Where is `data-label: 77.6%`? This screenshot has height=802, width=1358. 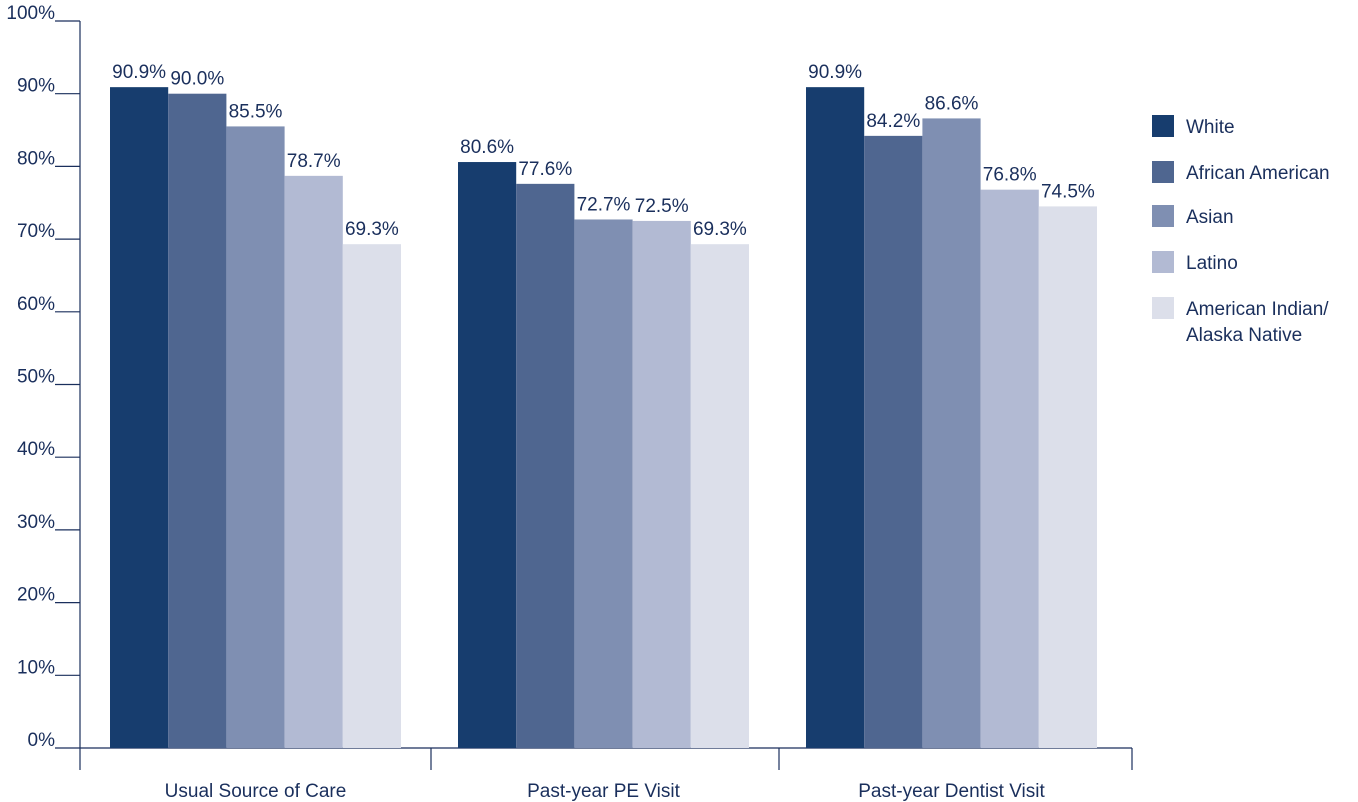
data-label: 77.6% is located at coordinates (545, 169).